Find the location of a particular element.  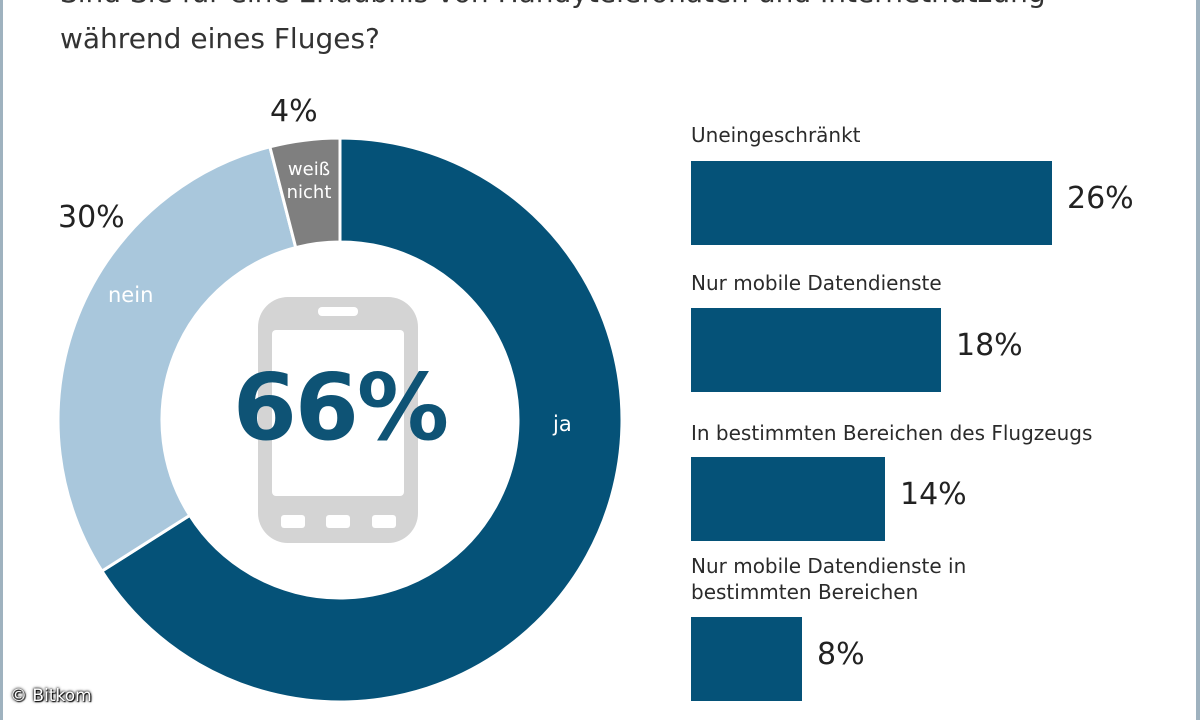

bar-category-label: bestimmten Bereichen is located at coordinates (805, 592).